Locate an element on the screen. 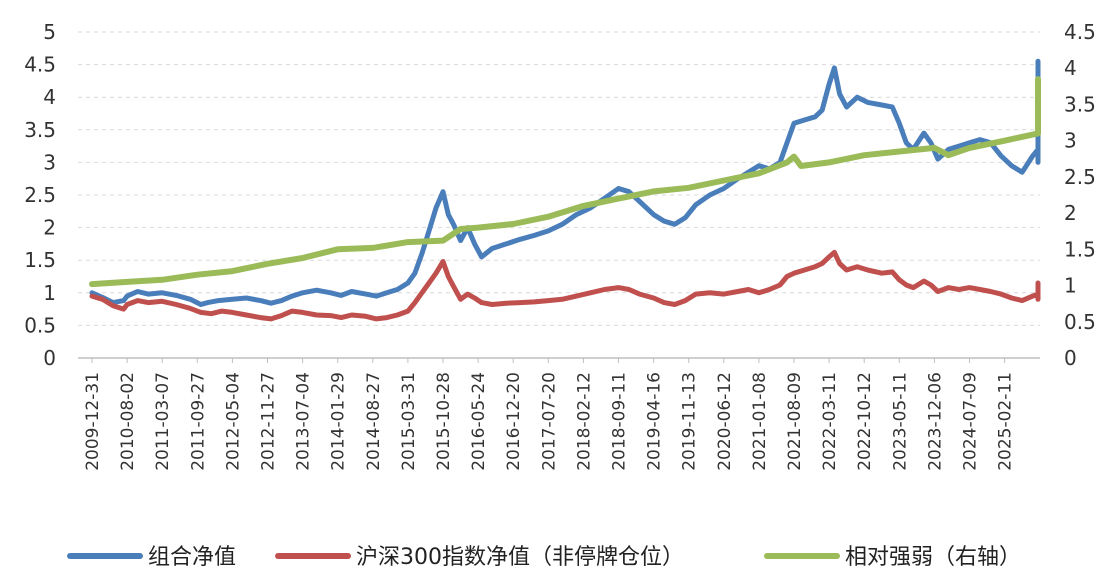  x-tick-label: 2015-10-28 is located at coordinates (444, 421).